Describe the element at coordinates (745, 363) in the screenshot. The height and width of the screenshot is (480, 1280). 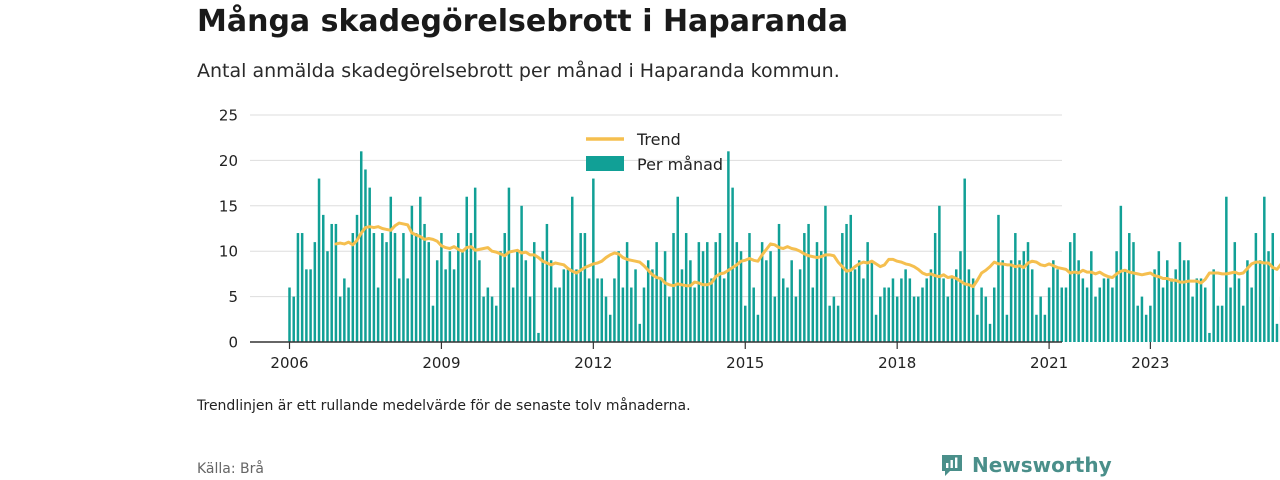
I see `x-tick-label: 2015` at that location.